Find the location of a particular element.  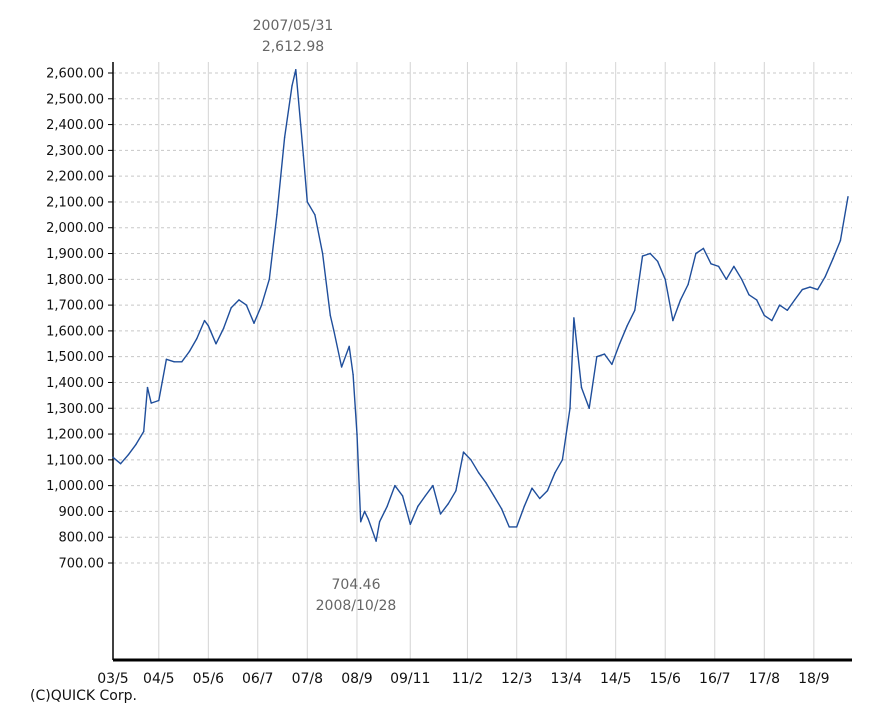

y-tick-label: 2,000.00 is located at coordinates (75, 228).